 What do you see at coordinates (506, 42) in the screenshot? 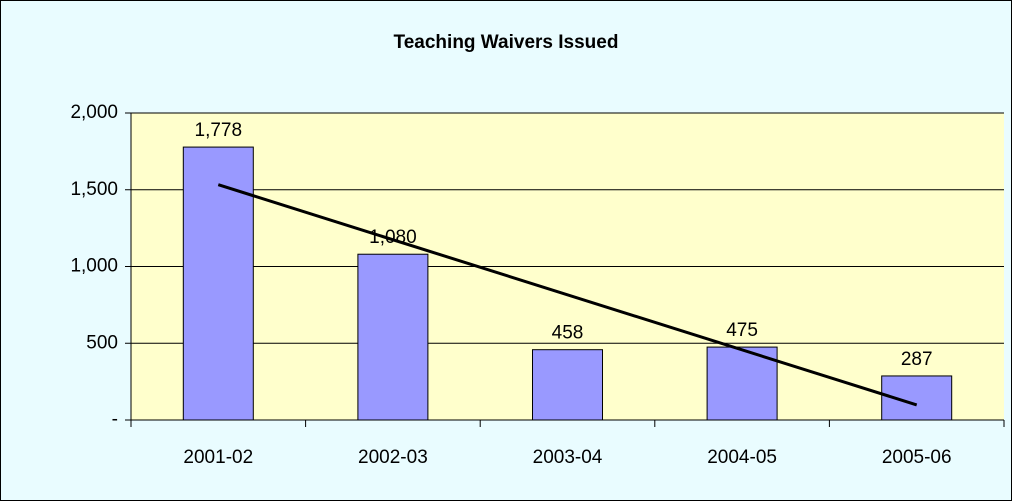
I see `chart-title: Teaching Waivers Issued` at bounding box center [506, 42].